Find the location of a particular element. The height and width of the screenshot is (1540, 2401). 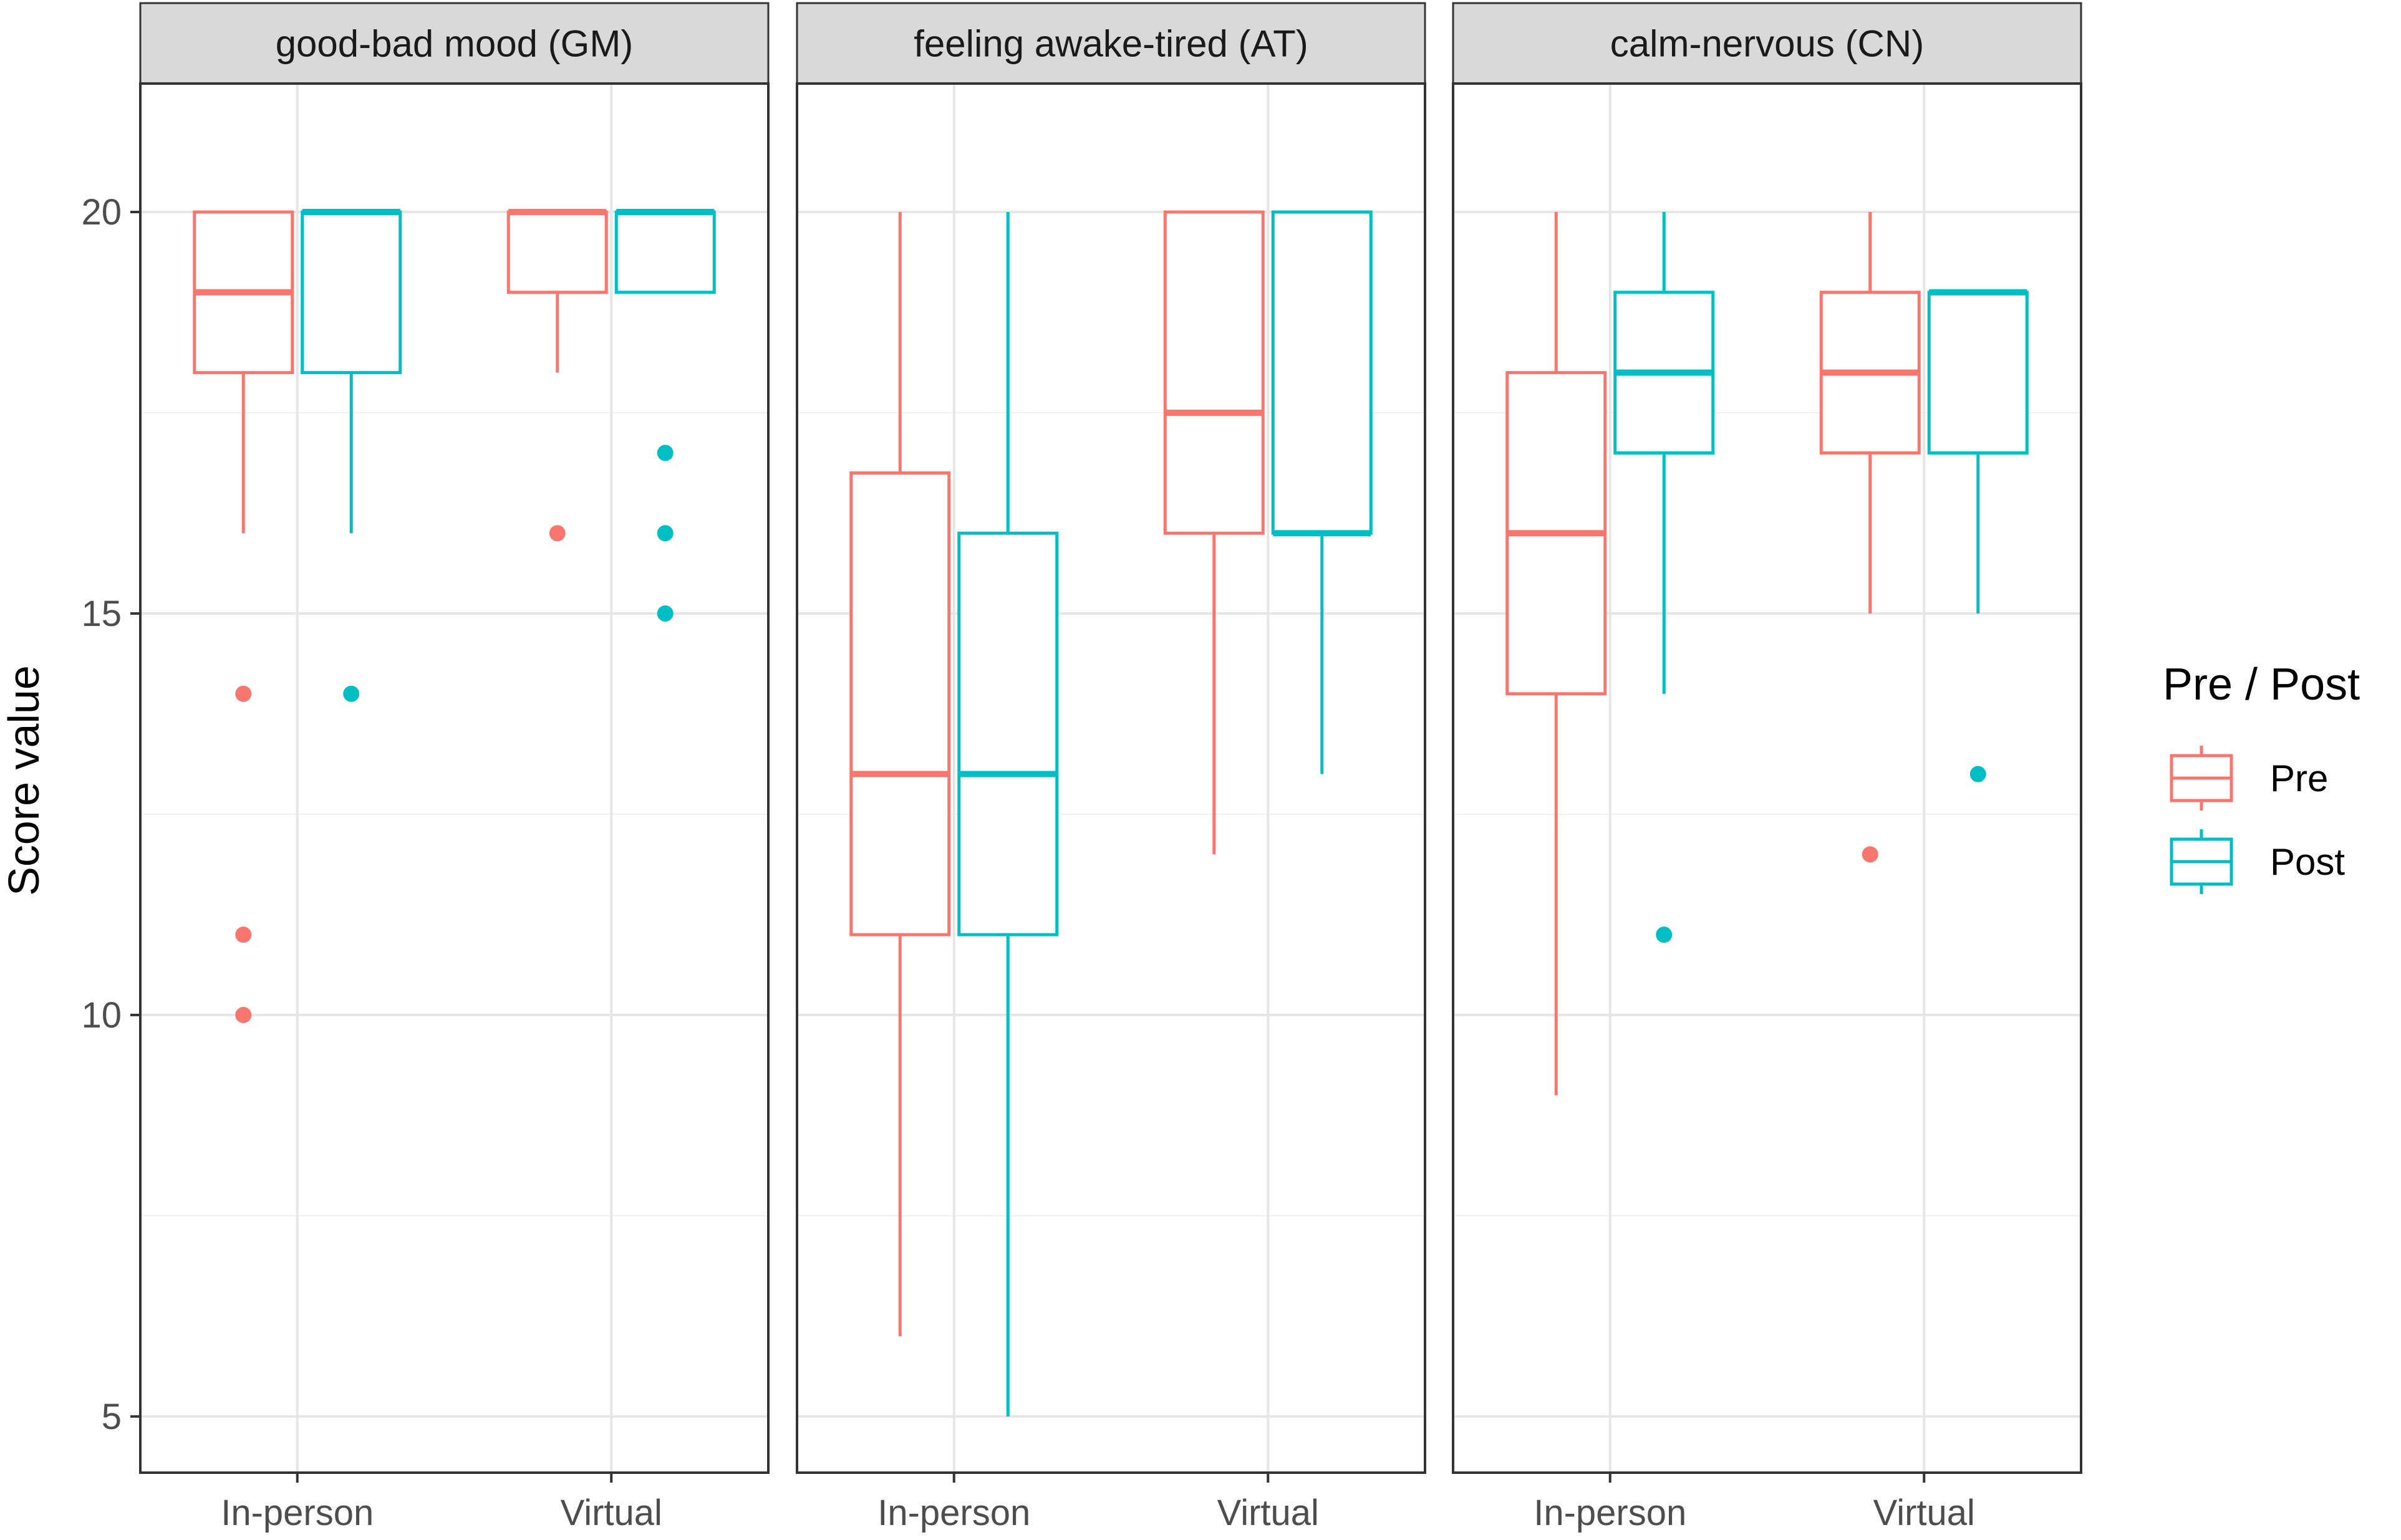

legend-item-pre: Pre is located at coordinates (2249, 778).